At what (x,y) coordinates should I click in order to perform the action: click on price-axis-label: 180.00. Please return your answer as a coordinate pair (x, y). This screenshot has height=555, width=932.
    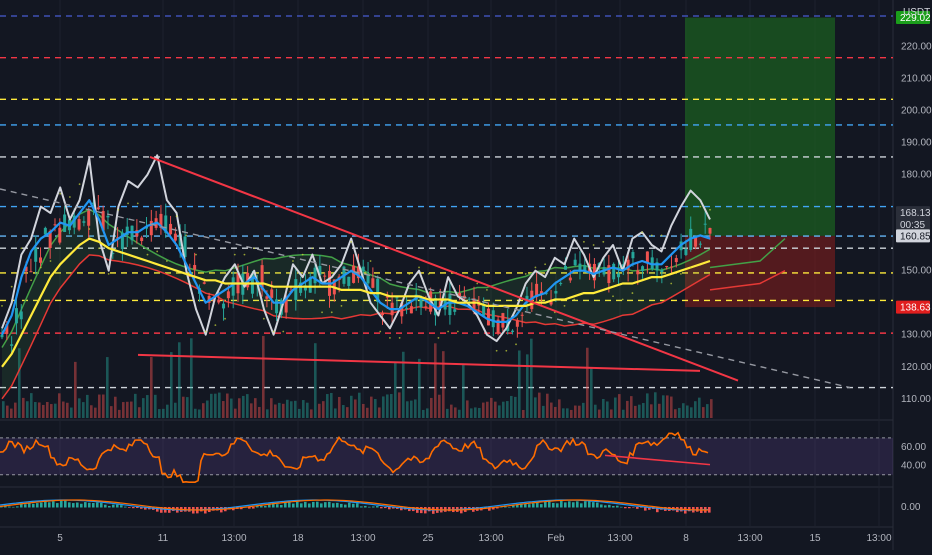
    Looking at the image, I should click on (916, 175).